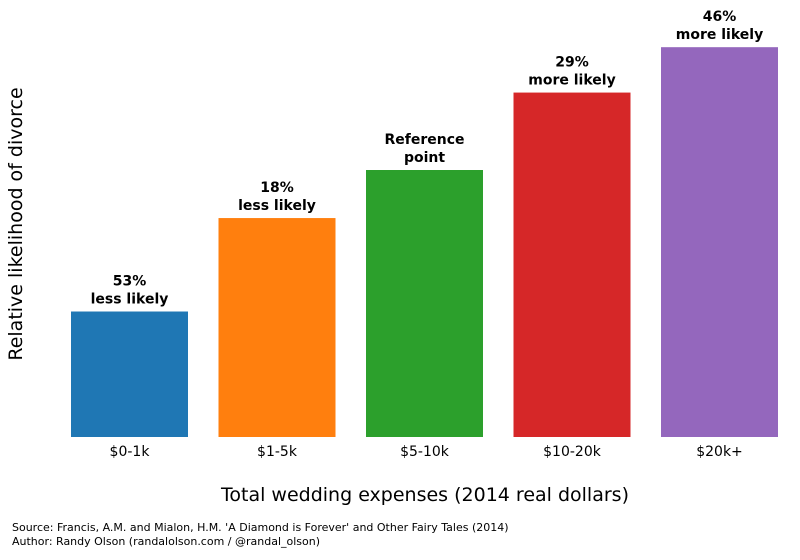 The image size is (800, 560). What do you see at coordinates (424, 158) in the screenshot?
I see `bar-annotation: point` at bounding box center [424, 158].